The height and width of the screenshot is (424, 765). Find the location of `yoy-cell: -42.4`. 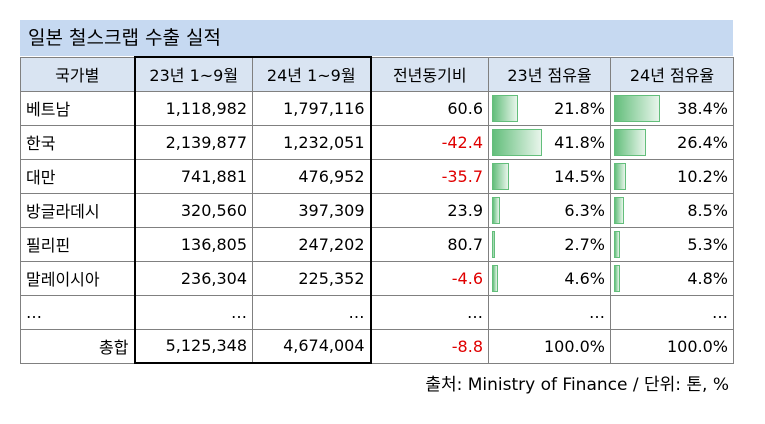

yoy-cell: -42.4 is located at coordinates (429, 142).